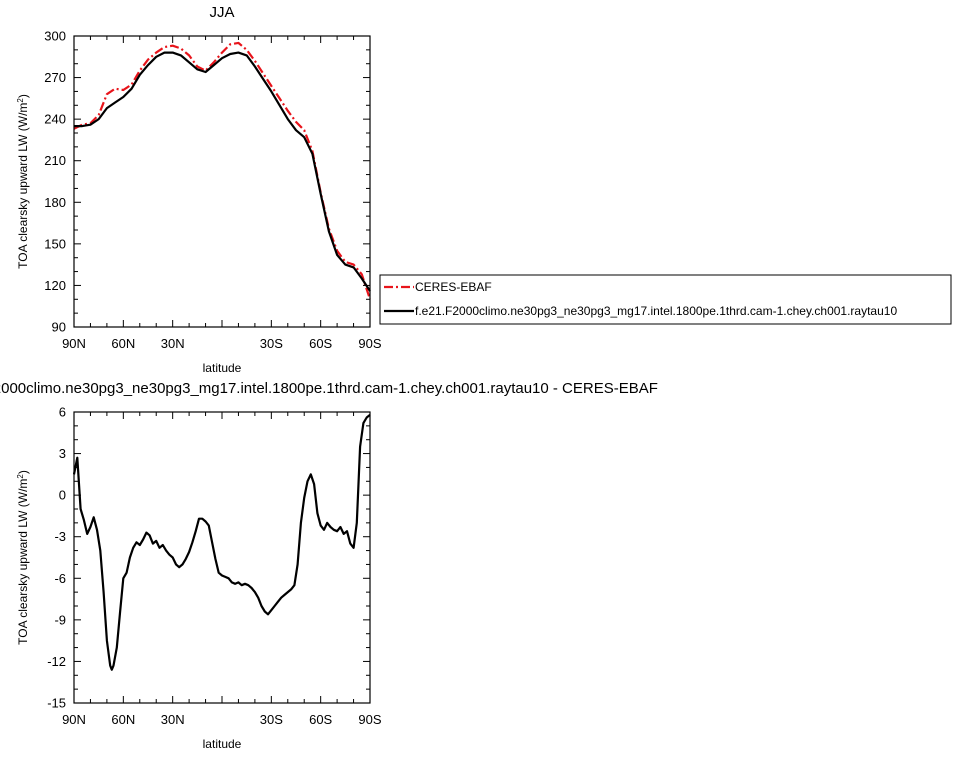  What do you see at coordinates (271, 719) in the screenshot?
I see `bottom-x-tick-label: 30S` at bounding box center [271, 719].